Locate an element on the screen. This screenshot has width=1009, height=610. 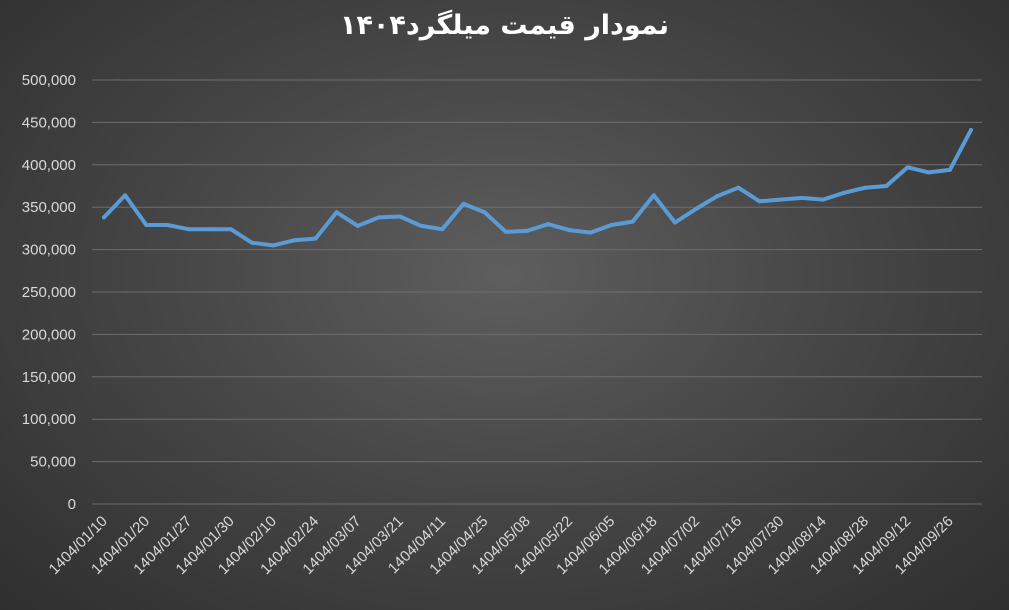
y-tick-label: 450,000 is located at coordinates (49, 122).